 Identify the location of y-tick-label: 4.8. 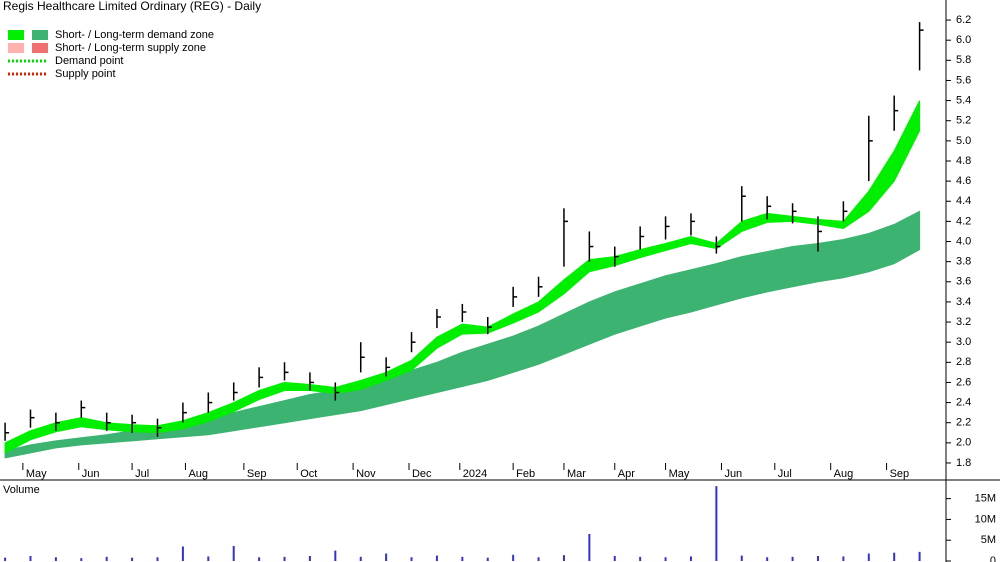
(963, 161).